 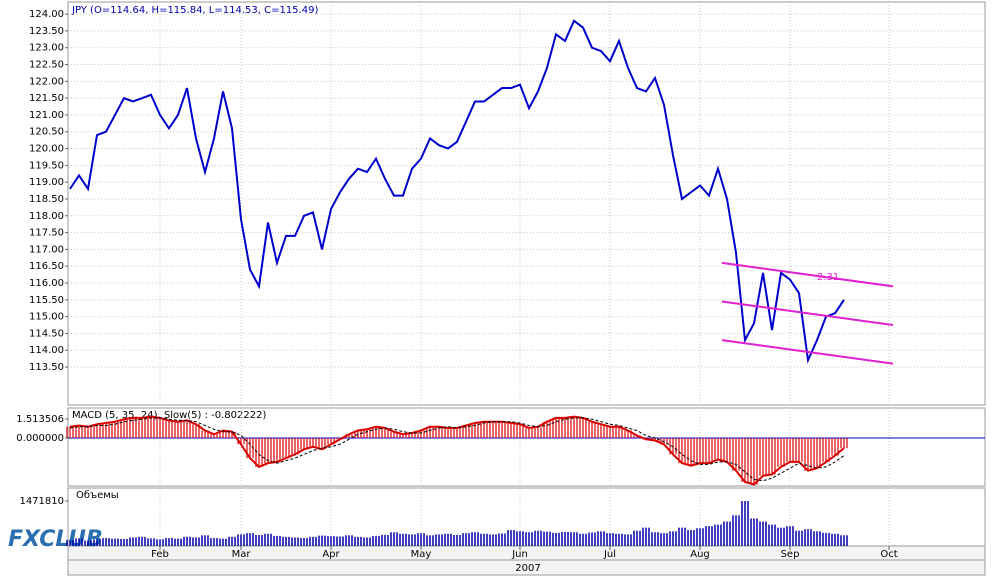 I want to click on y-tick-label: 115.50, so click(x=46, y=300).